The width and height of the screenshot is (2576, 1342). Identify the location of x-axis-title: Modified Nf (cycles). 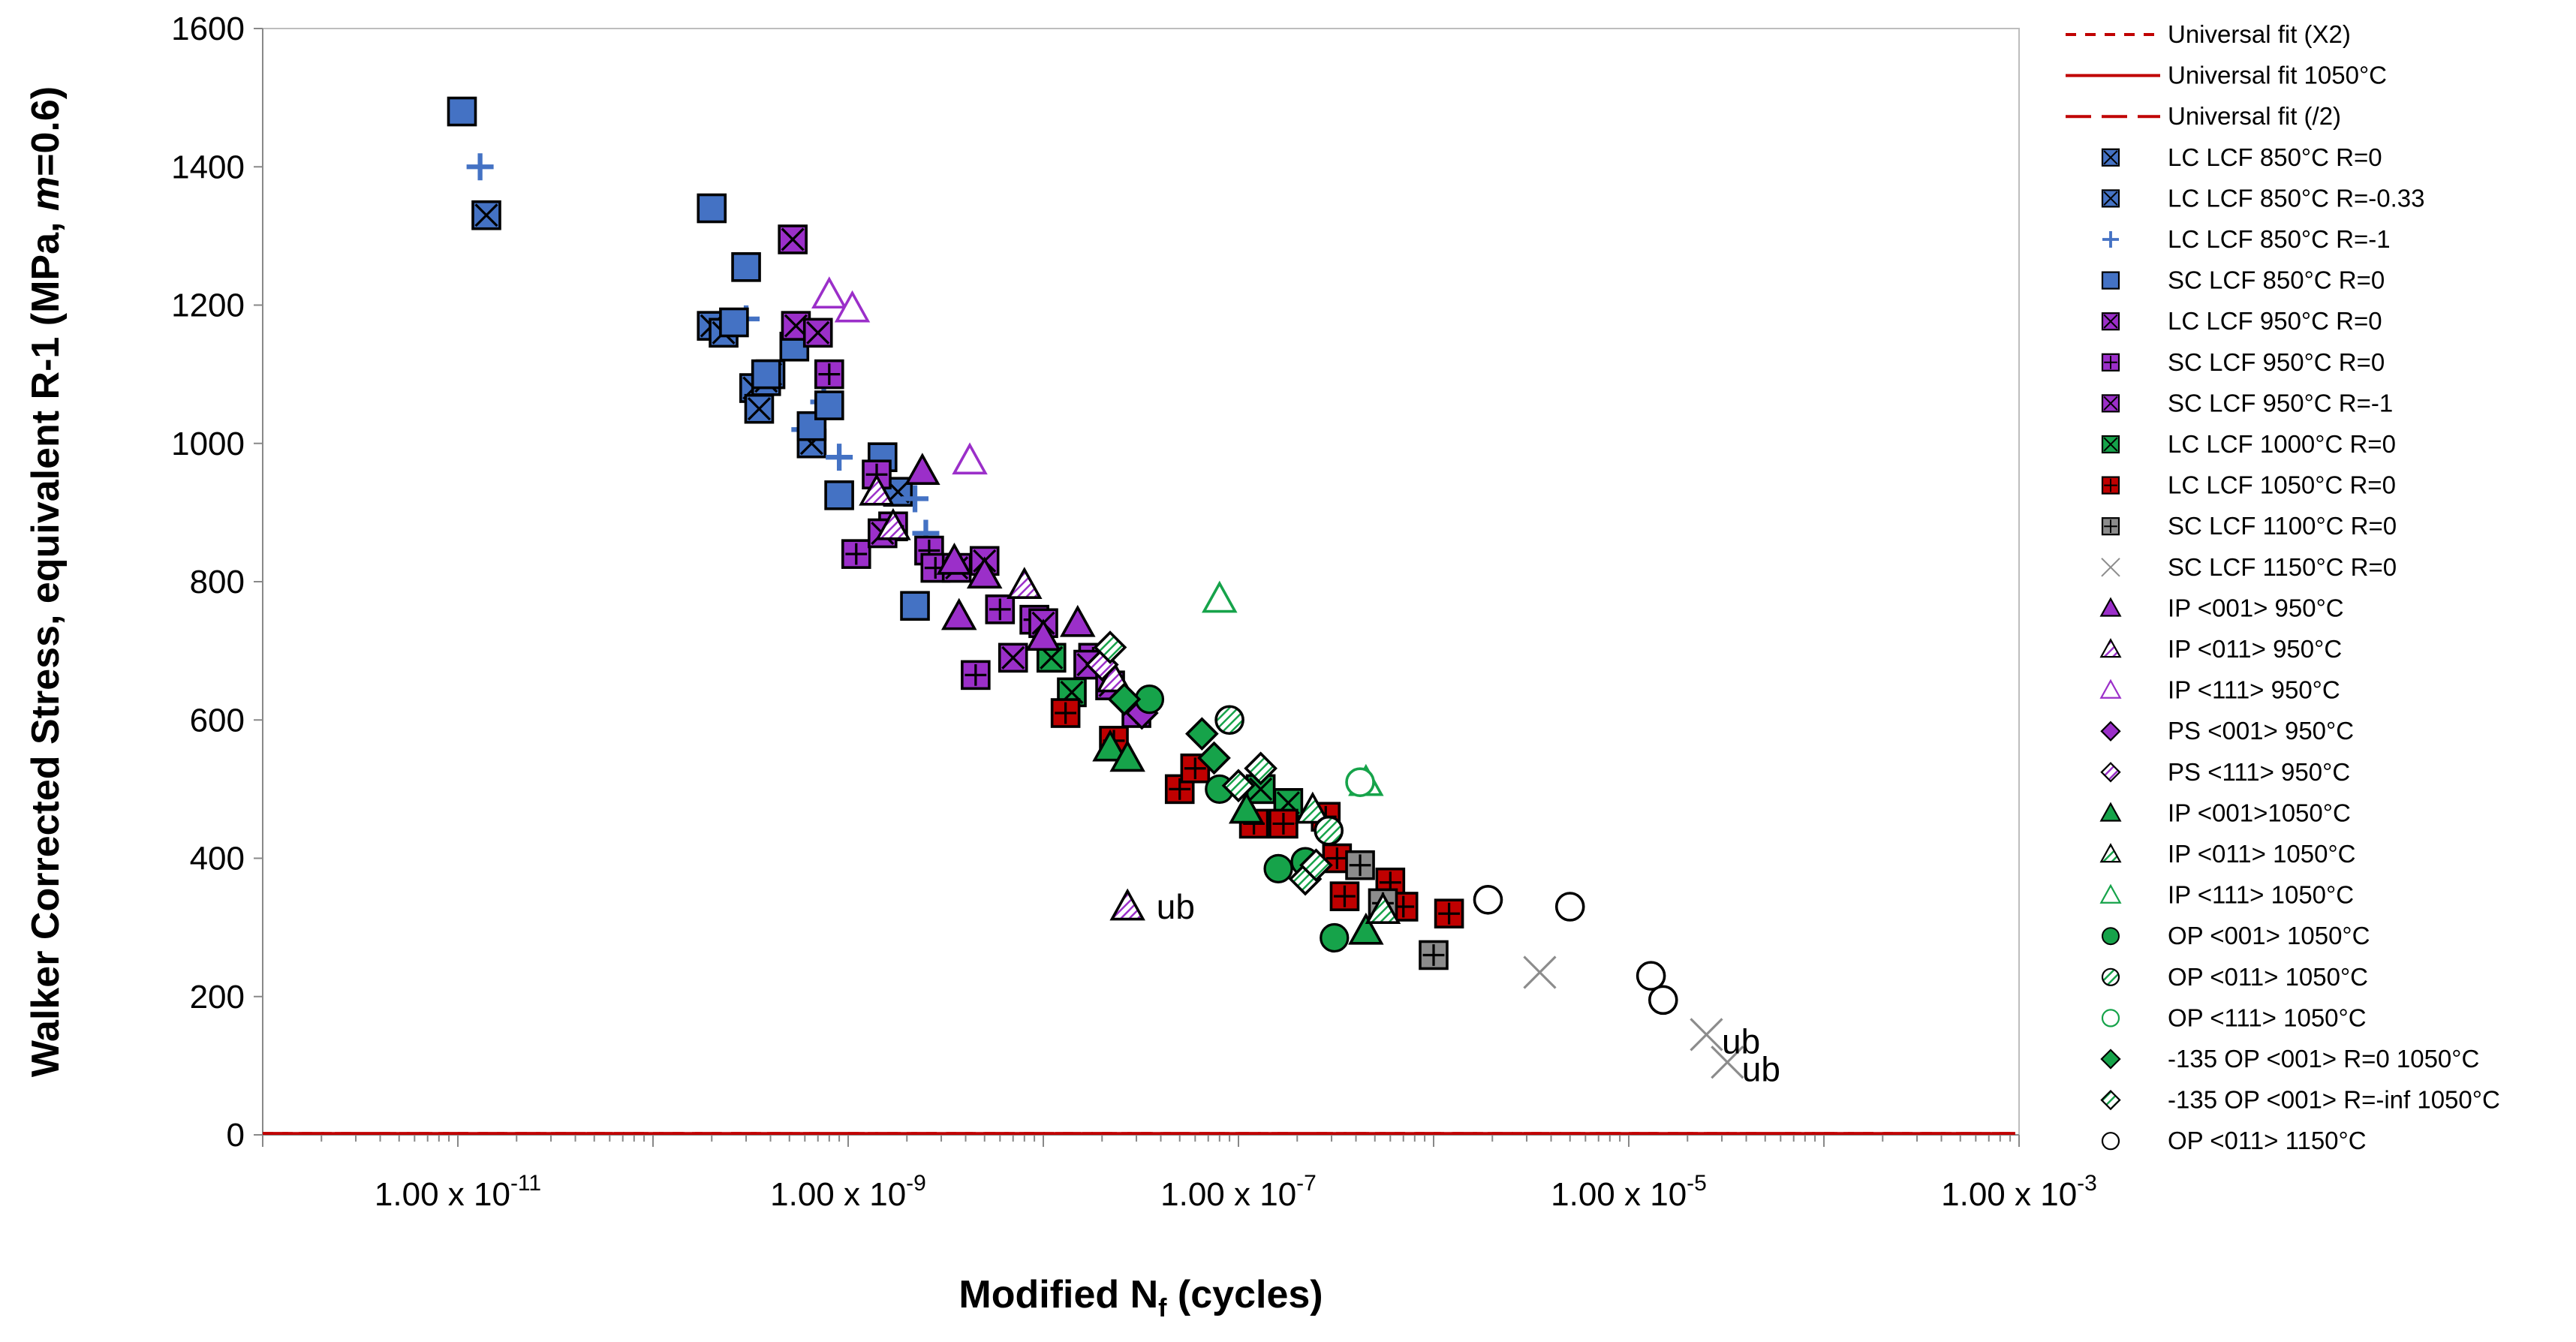
(1140, 1297).